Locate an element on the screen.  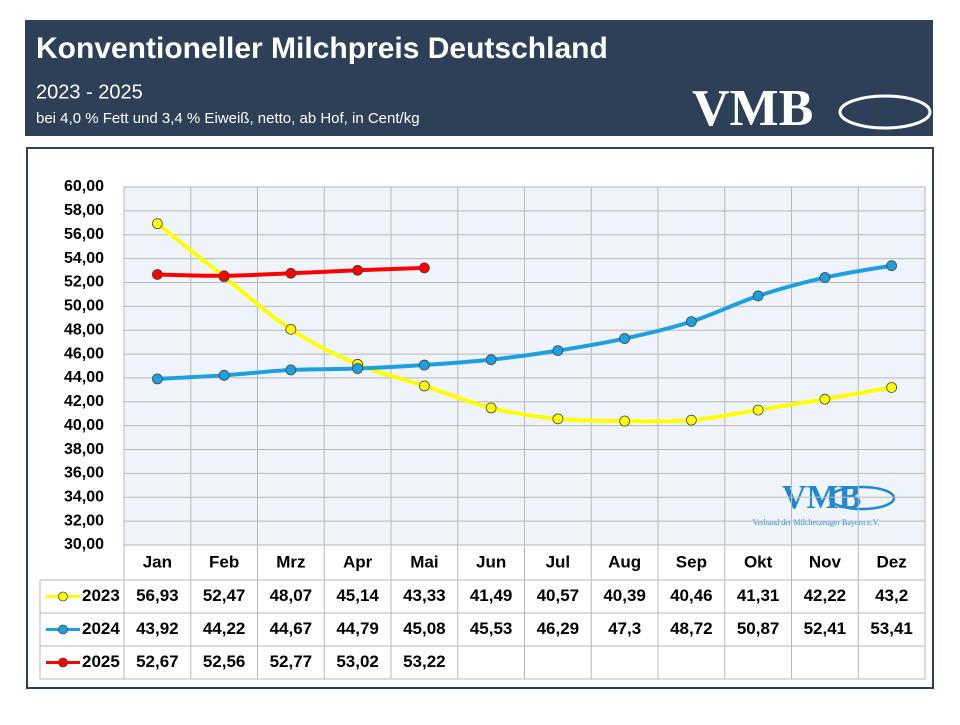
x-tick-label: Apr is located at coordinates (358, 561).